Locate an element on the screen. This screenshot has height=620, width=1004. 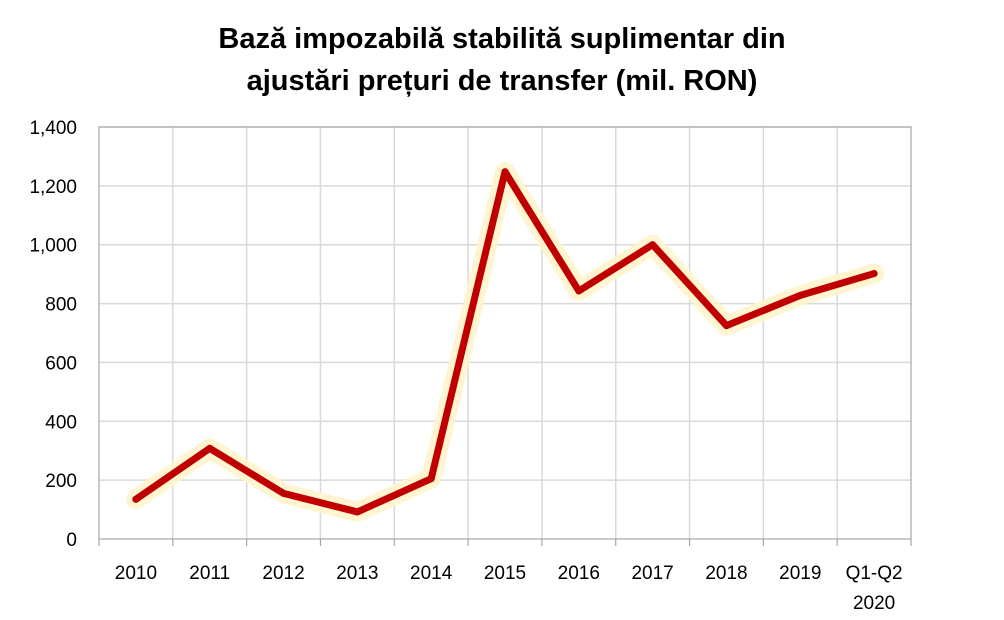
chart-title-line-2: ajustări prețuri de transfer (mil. RON) is located at coordinates (502, 81).